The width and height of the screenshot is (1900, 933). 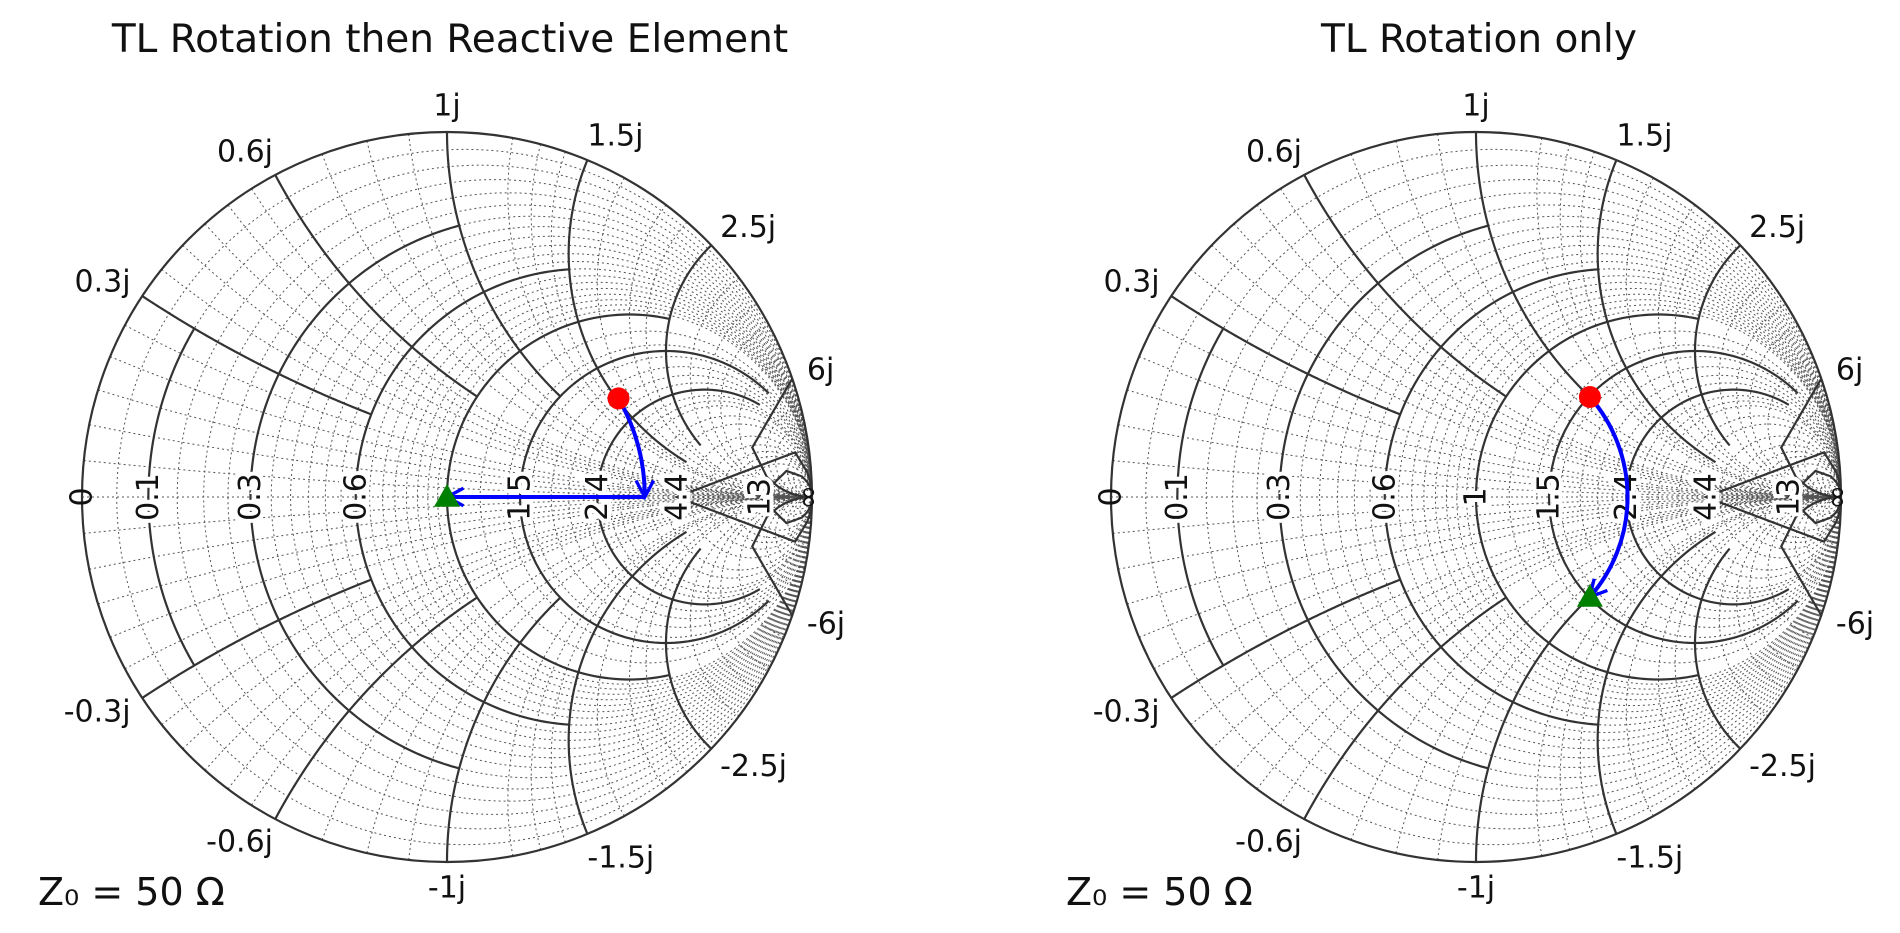 What do you see at coordinates (82, 496) in the screenshot?
I see `resistance-label: 0` at bounding box center [82, 496].